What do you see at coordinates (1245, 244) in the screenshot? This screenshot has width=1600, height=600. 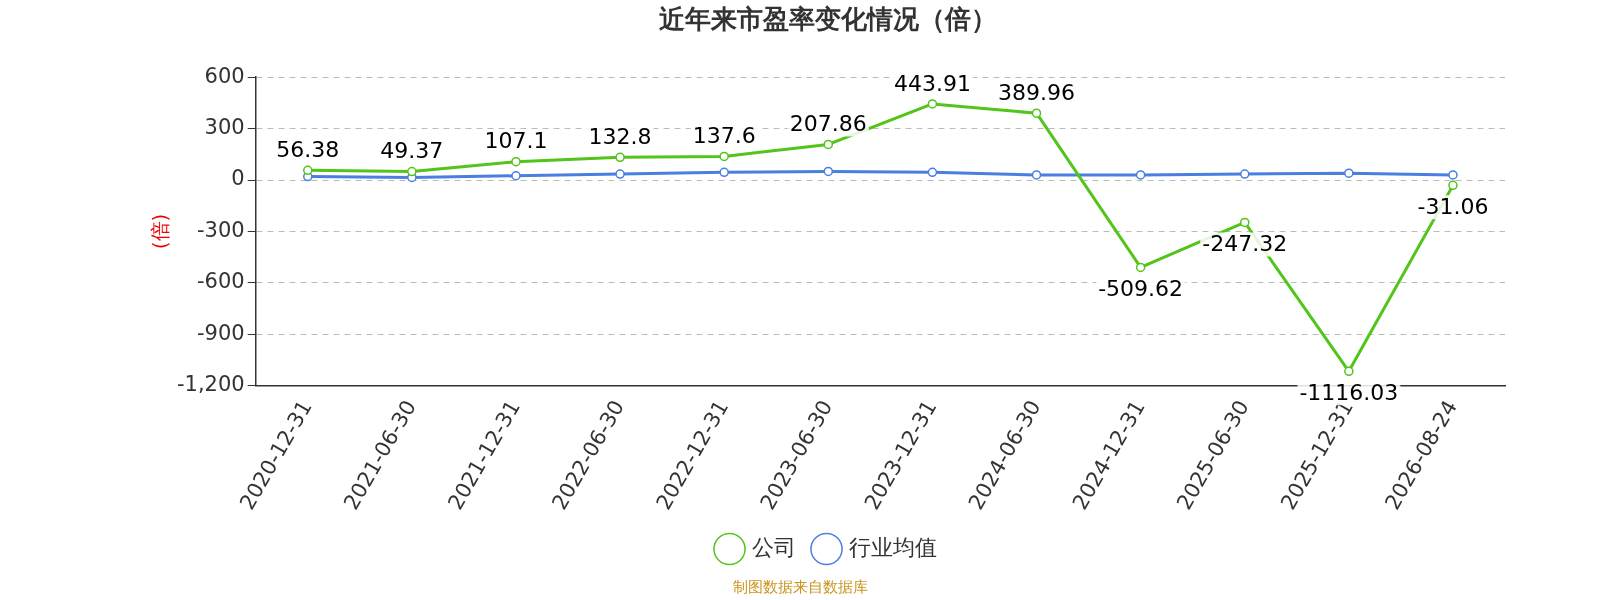 I see `data-label: -247.32` at bounding box center [1245, 244].